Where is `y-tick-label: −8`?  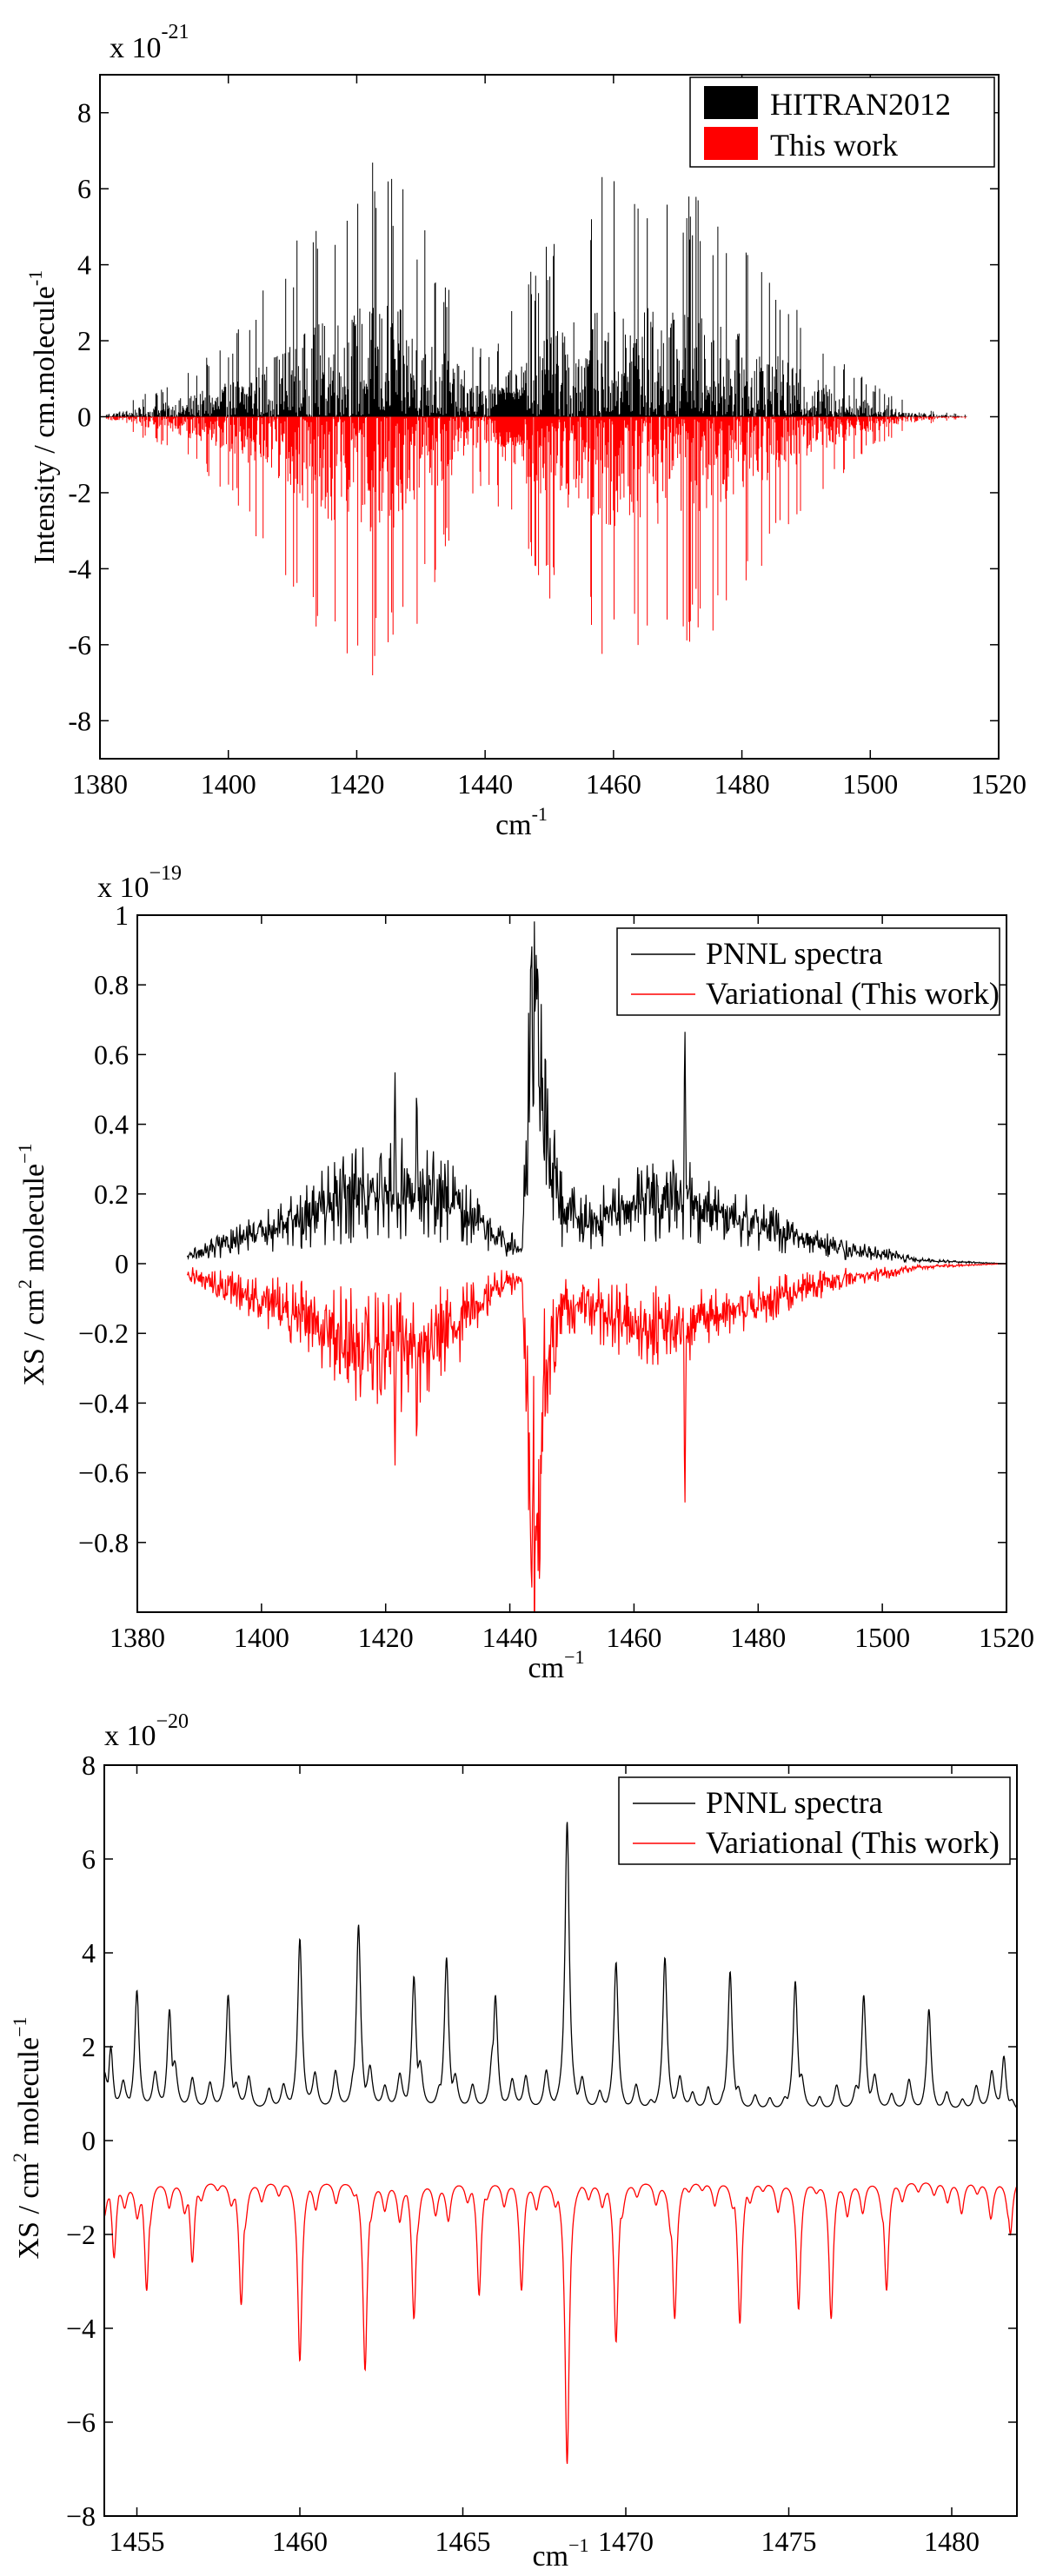
y-tick-label: −8 is located at coordinates (81, 2516).